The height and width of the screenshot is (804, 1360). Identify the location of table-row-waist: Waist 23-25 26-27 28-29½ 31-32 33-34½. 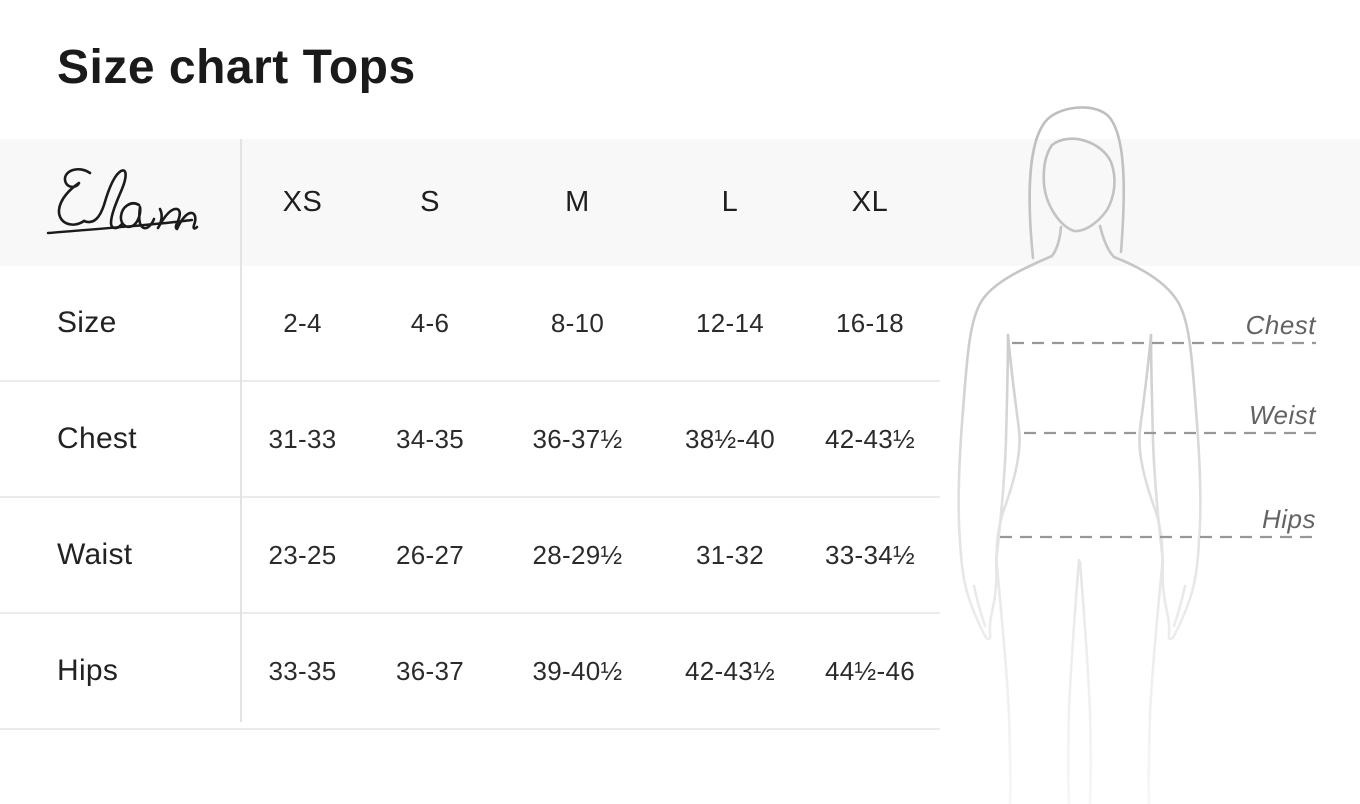
(470, 556).